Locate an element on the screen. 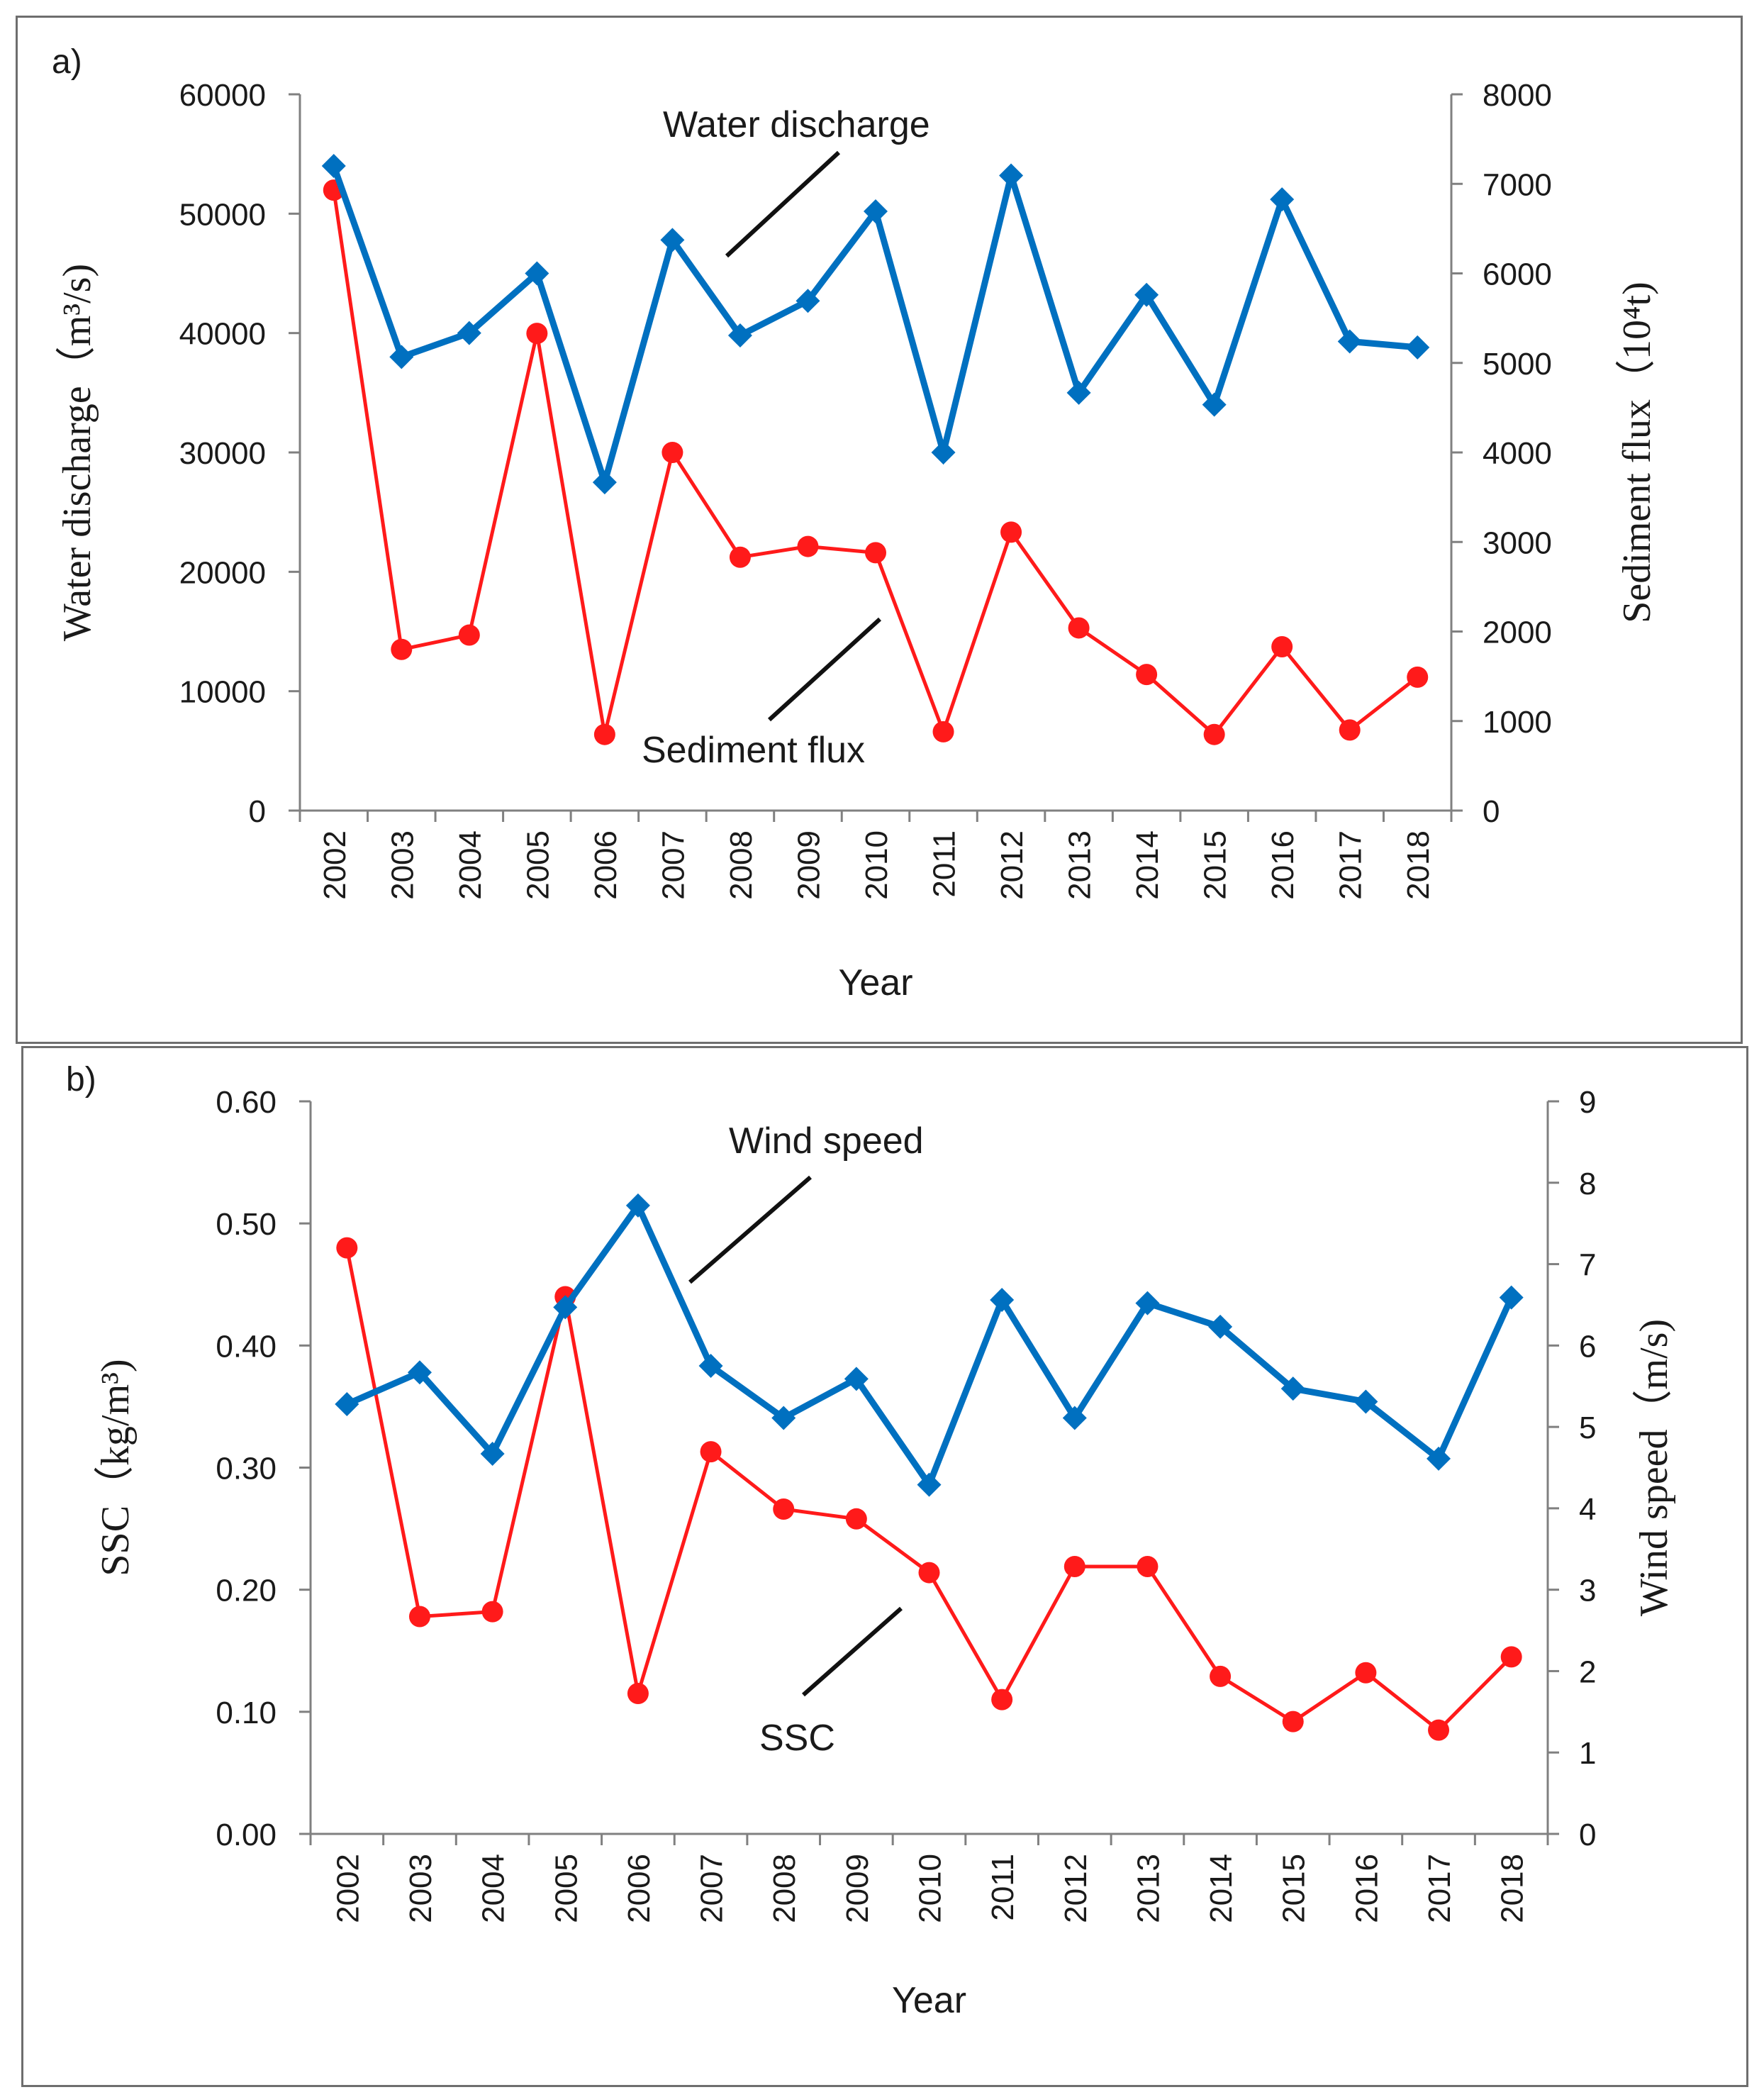 The image size is (1764, 2097). chart-b-x-tick-label: 2007 is located at coordinates (712, 1888).